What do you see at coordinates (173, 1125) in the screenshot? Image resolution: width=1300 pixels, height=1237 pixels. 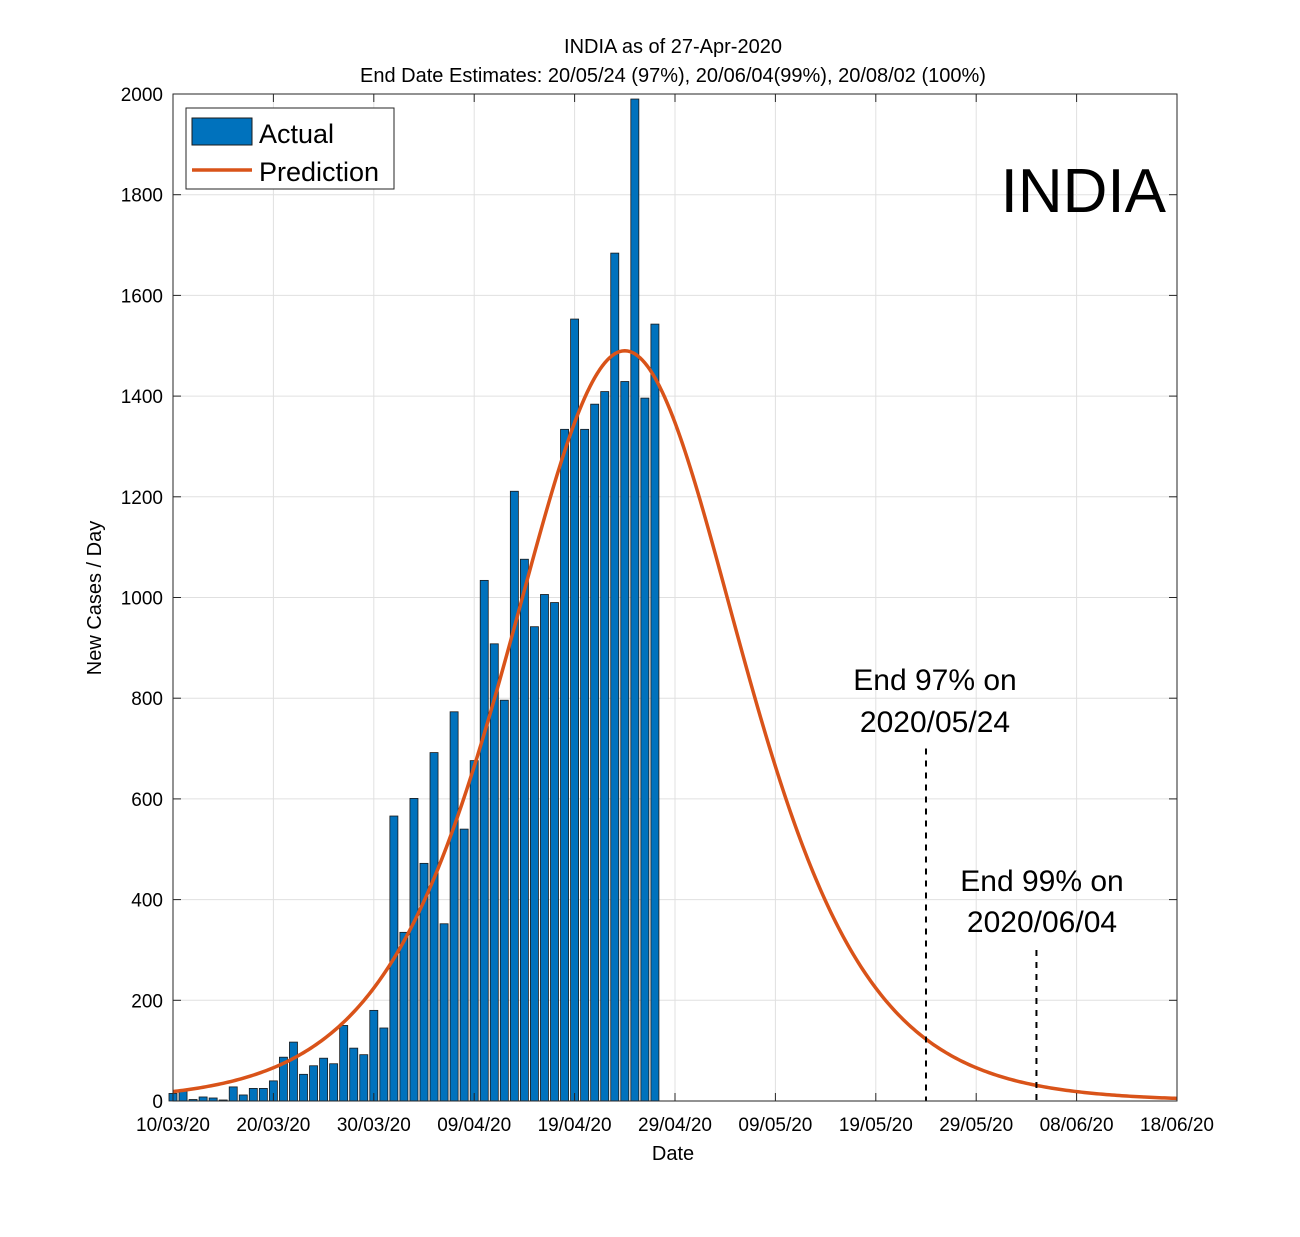 I see `x-tick-label: 10/03/20` at bounding box center [173, 1125].